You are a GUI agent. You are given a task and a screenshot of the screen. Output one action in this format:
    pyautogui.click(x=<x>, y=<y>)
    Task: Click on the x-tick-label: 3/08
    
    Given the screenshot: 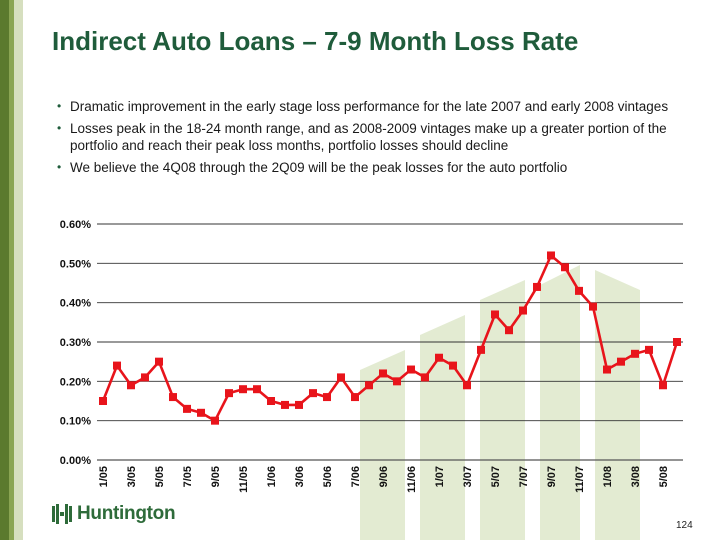 What is the action you would take?
    pyautogui.click(x=636, y=476)
    